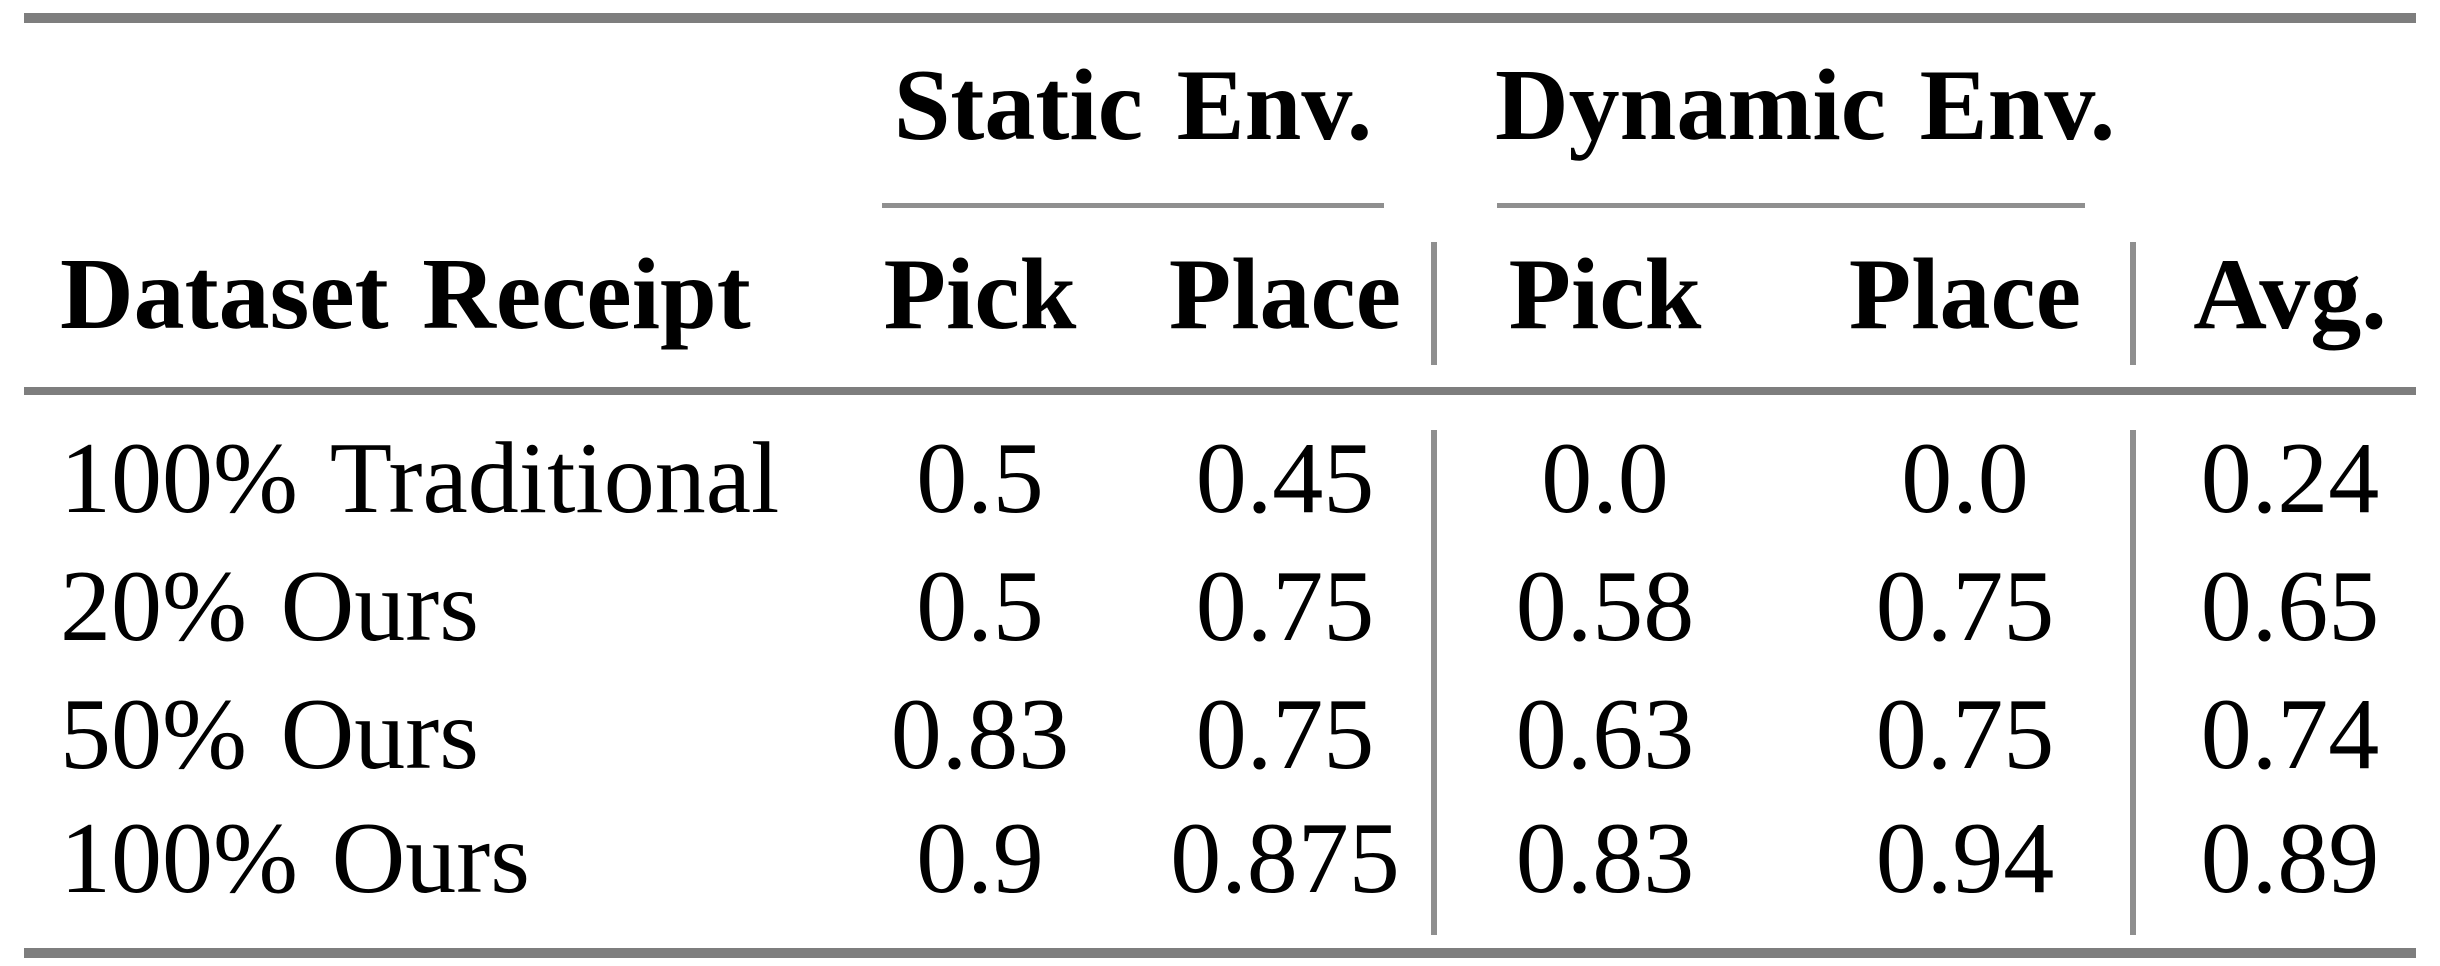 This screenshot has width=2440, height=966. Describe the element at coordinates (405, 294) in the screenshot. I see `column-header-dataset-receipt: Dataset Receipt` at that location.